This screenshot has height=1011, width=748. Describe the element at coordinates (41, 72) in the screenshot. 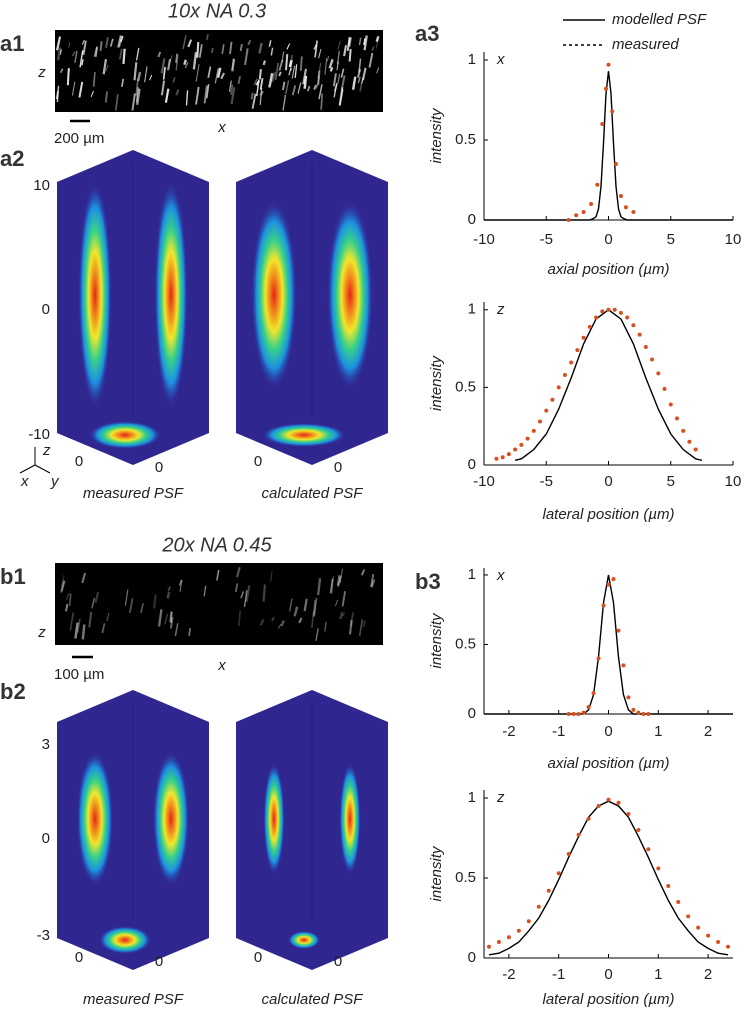

I see `image-axis-label: z` at that location.